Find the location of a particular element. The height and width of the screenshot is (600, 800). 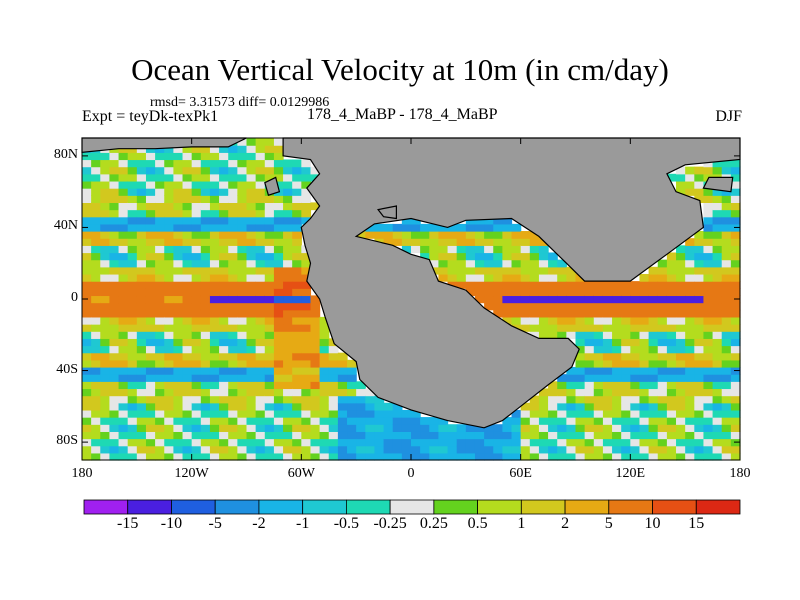

colorbar-swatch is located at coordinates (324, 507).